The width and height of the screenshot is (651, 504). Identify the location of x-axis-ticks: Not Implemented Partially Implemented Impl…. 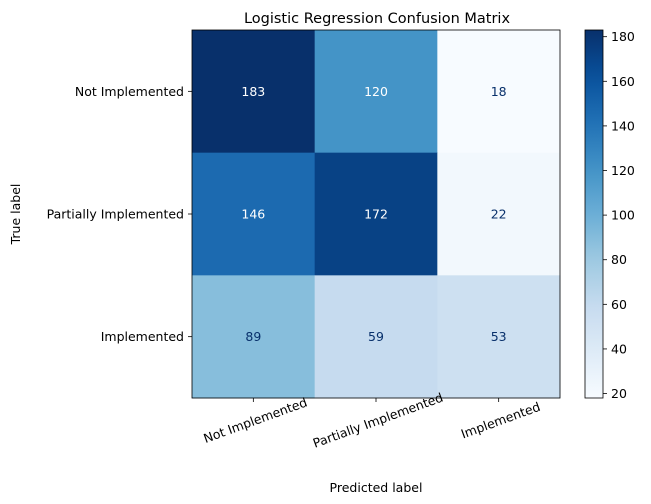
(371, 420).